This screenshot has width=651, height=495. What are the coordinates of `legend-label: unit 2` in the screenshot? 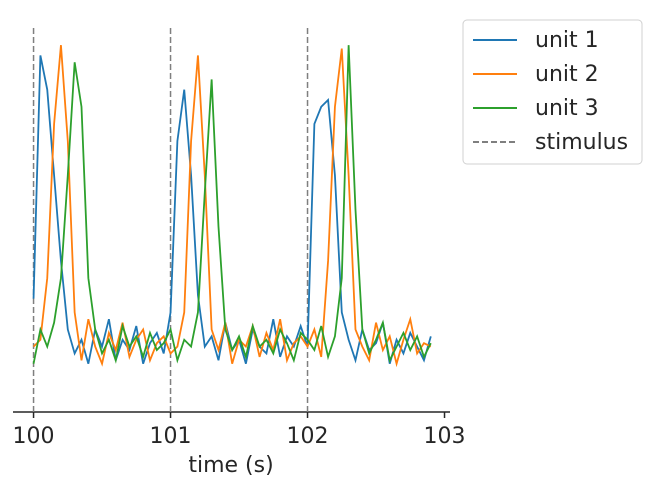 It's located at (567, 74).